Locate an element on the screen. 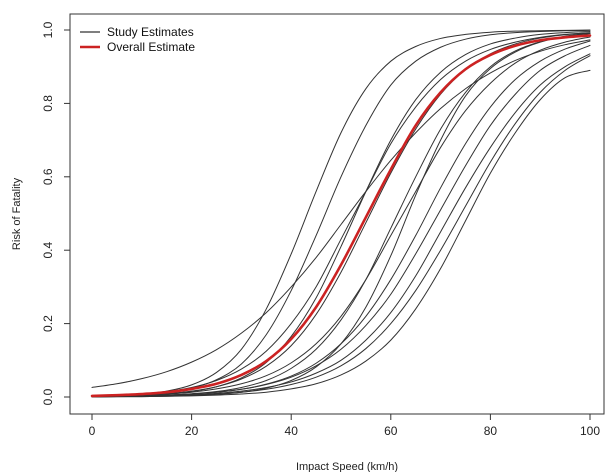 The width and height of the screenshot is (607, 472). x-tick-label: 60 is located at coordinates (391, 431).